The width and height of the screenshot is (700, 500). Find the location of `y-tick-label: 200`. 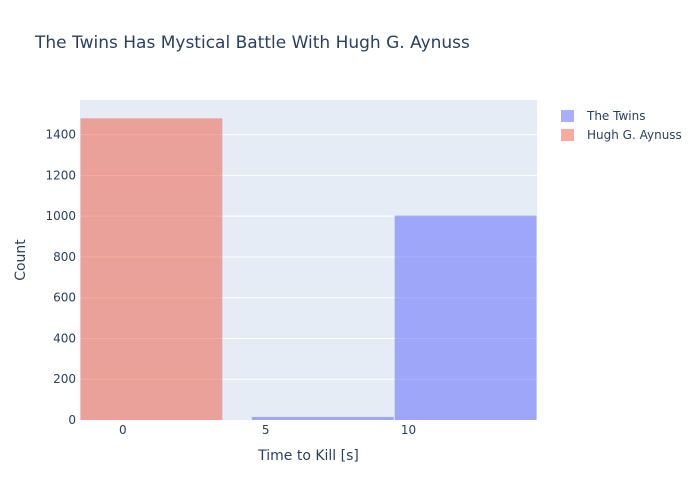

y-tick-label: 200 is located at coordinates (64, 379).